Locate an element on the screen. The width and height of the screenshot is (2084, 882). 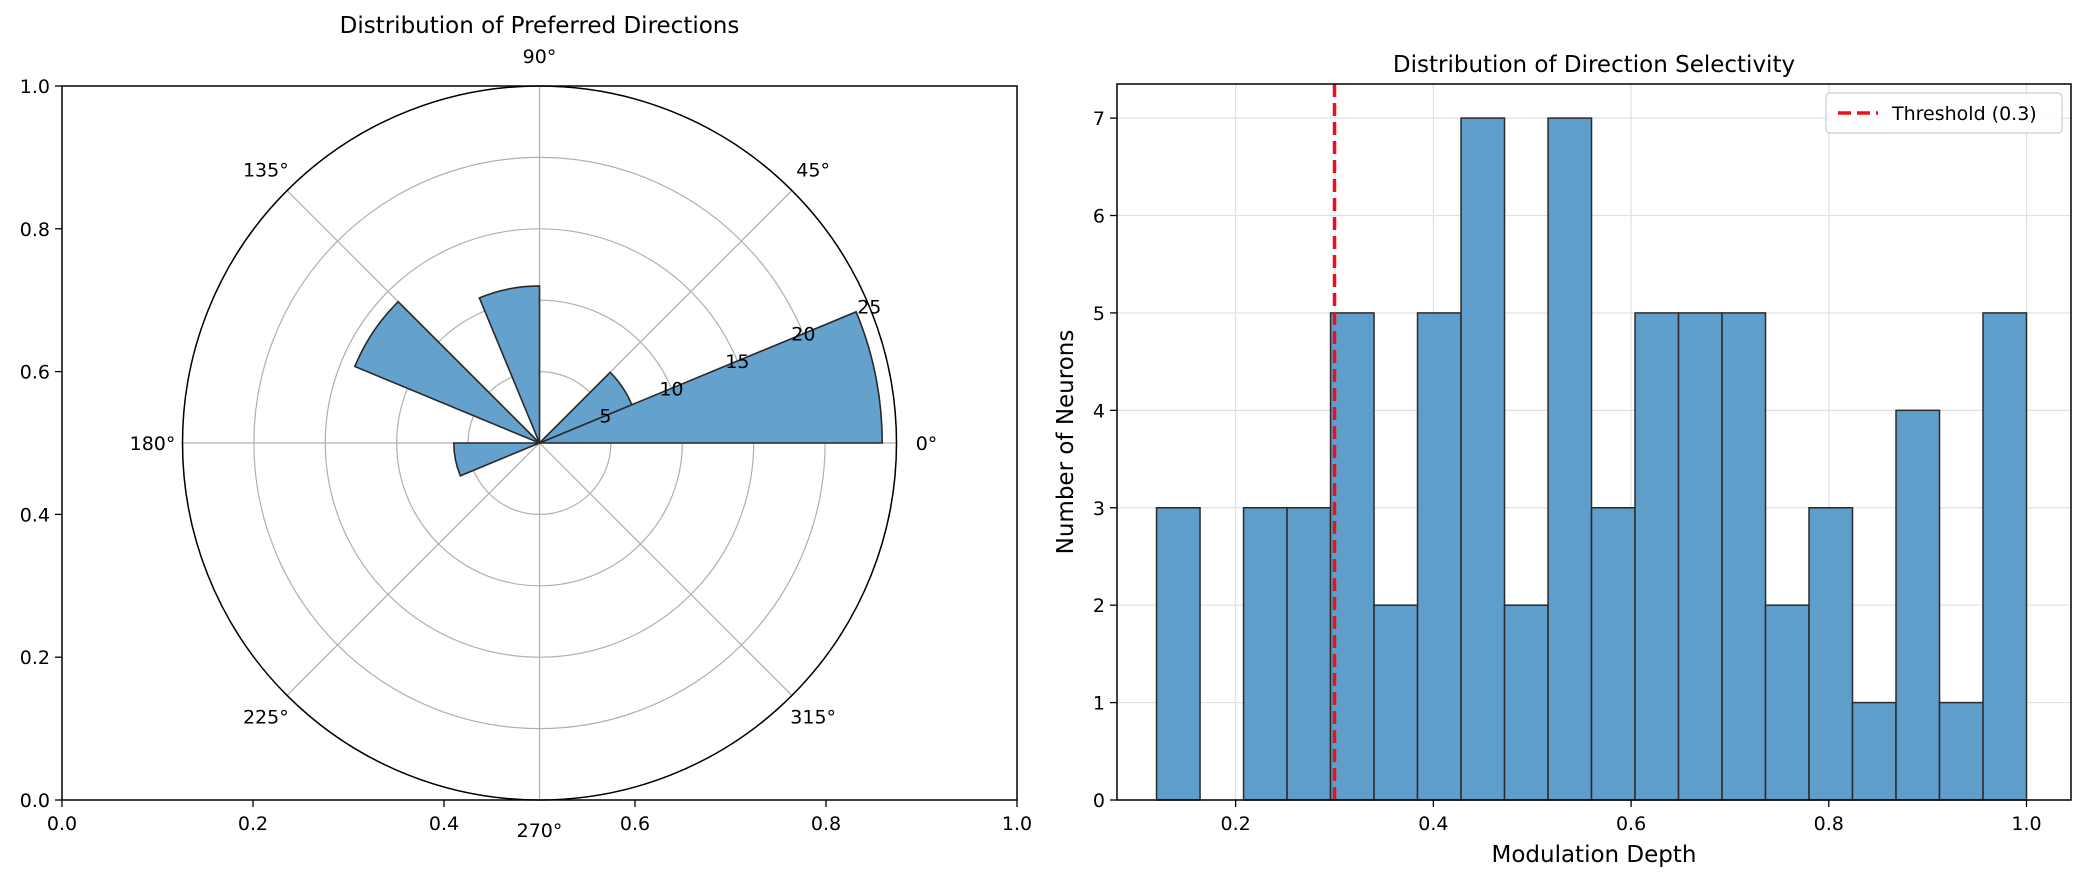
polar-outer-x-tick-label: 0.2 is located at coordinates (253, 824).